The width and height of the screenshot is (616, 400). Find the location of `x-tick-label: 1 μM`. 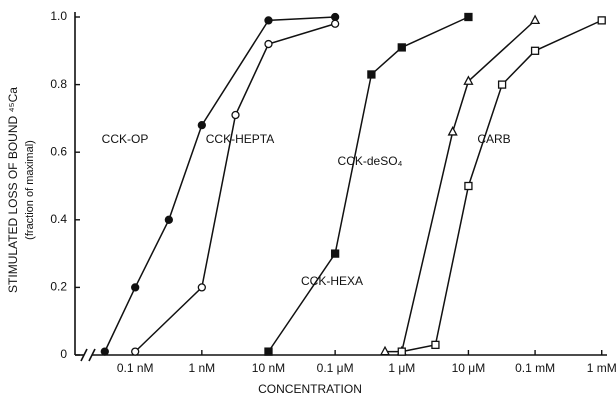

x-tick-label: 1 μM is located at coordinates (401, 368).